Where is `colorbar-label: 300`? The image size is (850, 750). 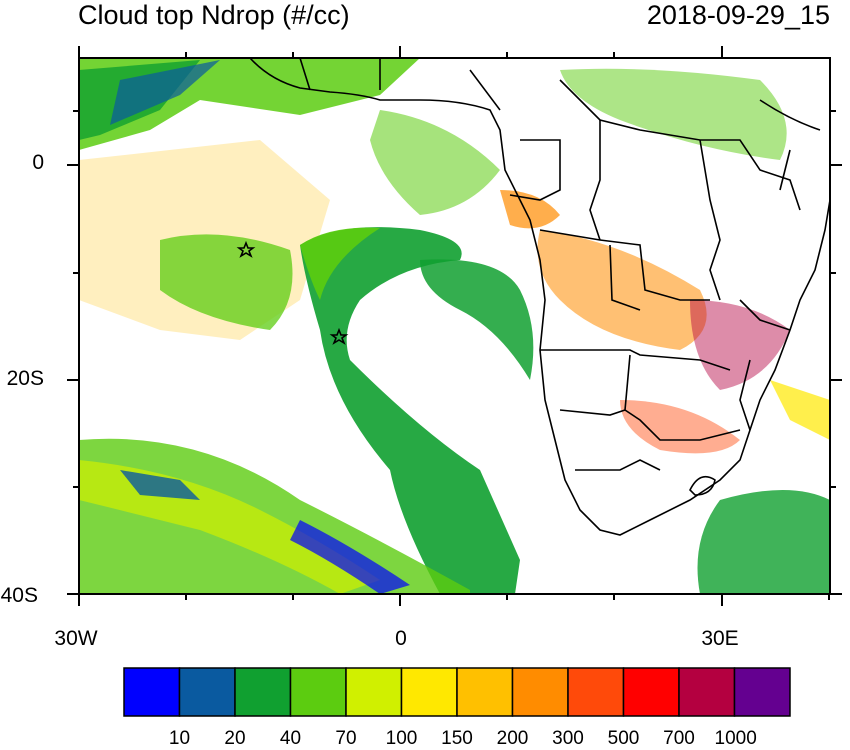 colorbar-label: 300 is located at coordinates (568, 738).